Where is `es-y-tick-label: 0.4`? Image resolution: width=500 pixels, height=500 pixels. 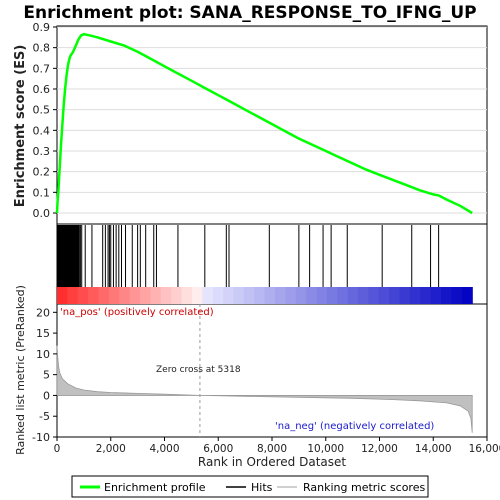 es-y-tick-label: 0.4 is located at coordinates (42, 130).